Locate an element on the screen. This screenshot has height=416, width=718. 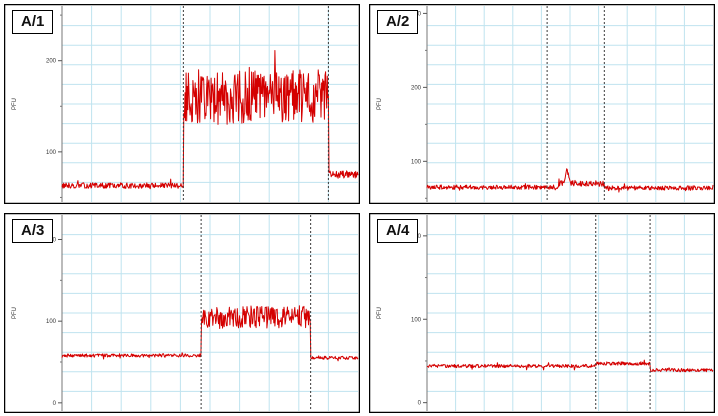
panel-label: A/1 is located at coordinates (33, 22).